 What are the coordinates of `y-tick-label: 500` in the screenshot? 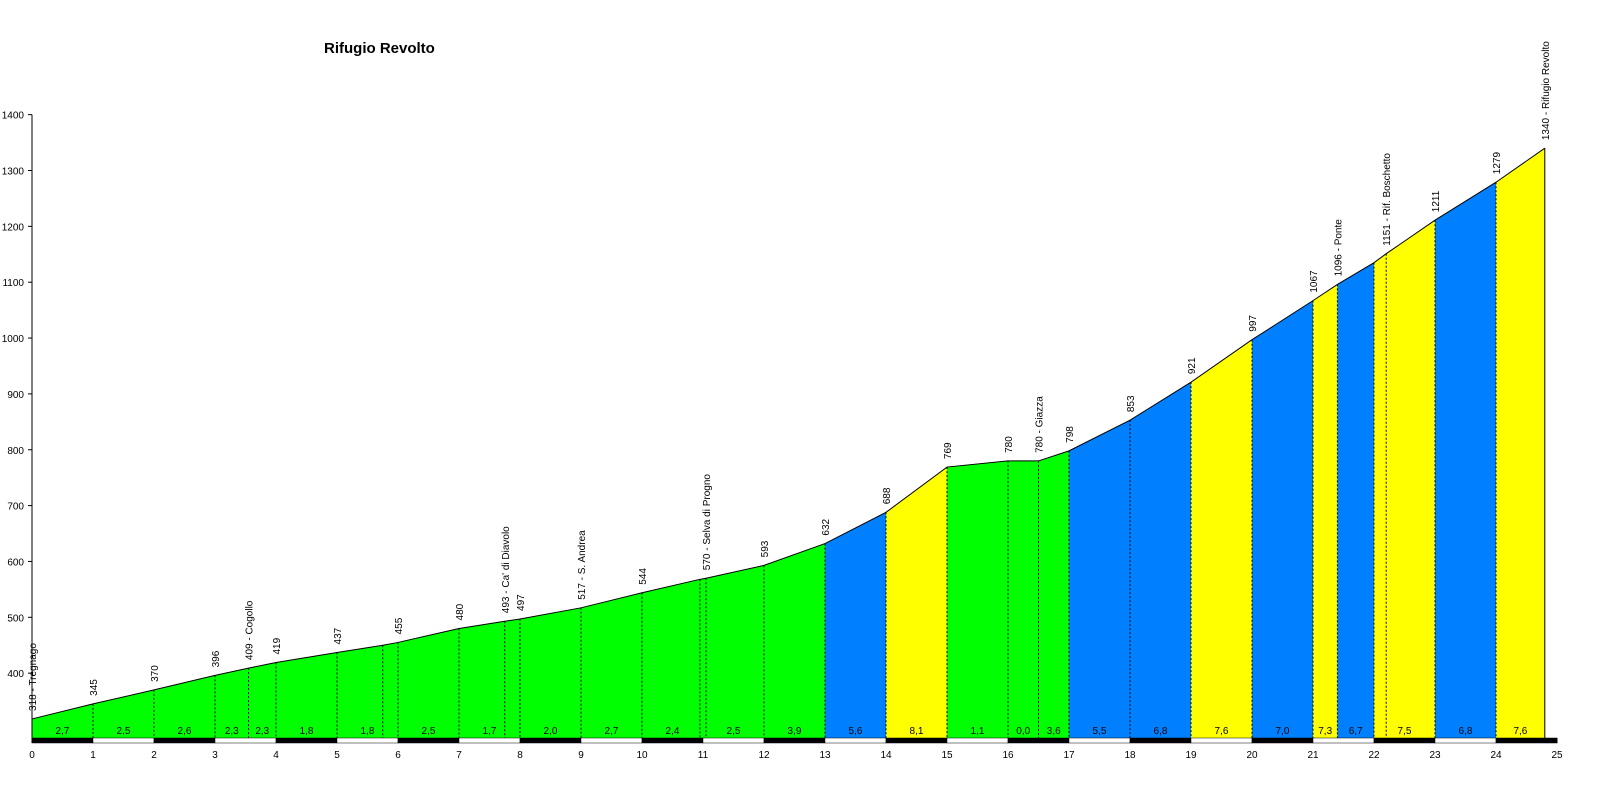 It's located at (15, 618).